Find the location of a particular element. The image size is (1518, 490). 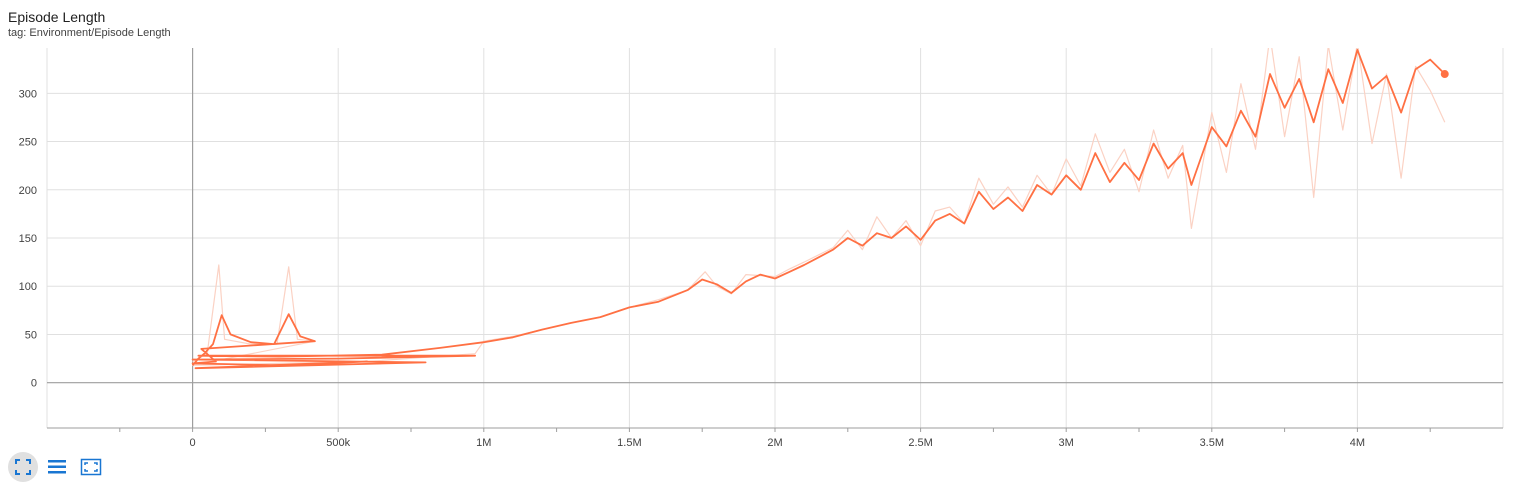

fit-domain-button is located at coordinates (23, 467).